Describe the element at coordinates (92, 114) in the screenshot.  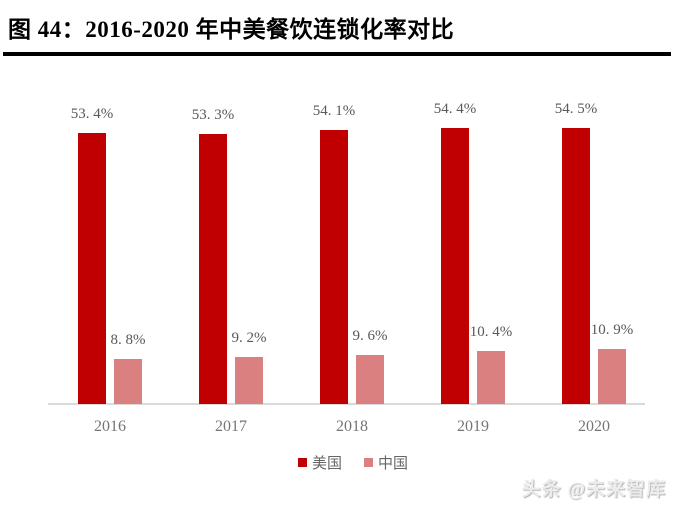
I see `us-label-2016: 53. 4%` at that location.